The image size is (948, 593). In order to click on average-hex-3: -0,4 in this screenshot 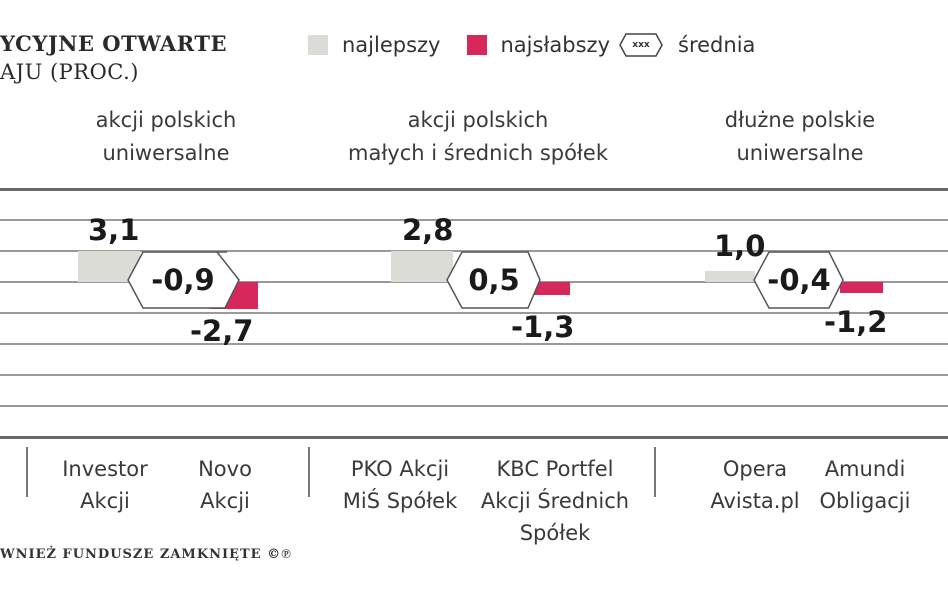, I will do `click(818, 280)`.